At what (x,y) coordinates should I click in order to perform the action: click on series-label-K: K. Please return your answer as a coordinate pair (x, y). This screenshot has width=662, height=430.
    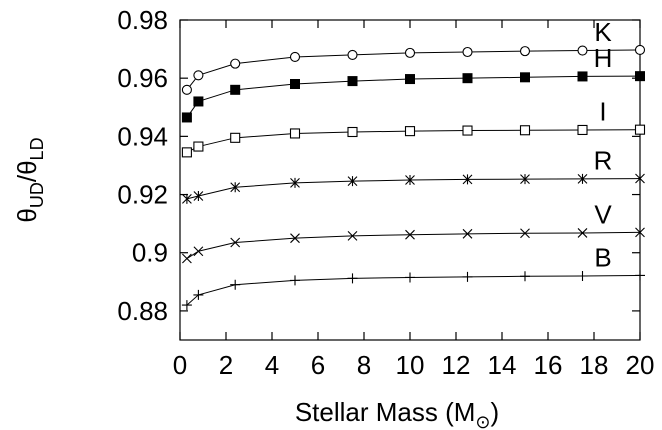
    Looking at the image, I should click on (603, 32).